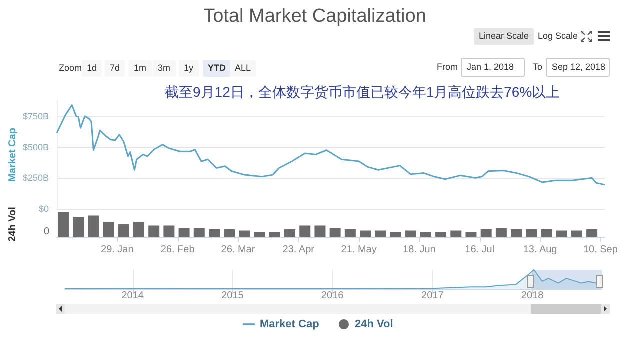 The height and width of the screenshot is (347, 630). What do you see at coordinates (243, 68) in the screenshot?
I see `text: ALL` at bounding box center [243, 68].